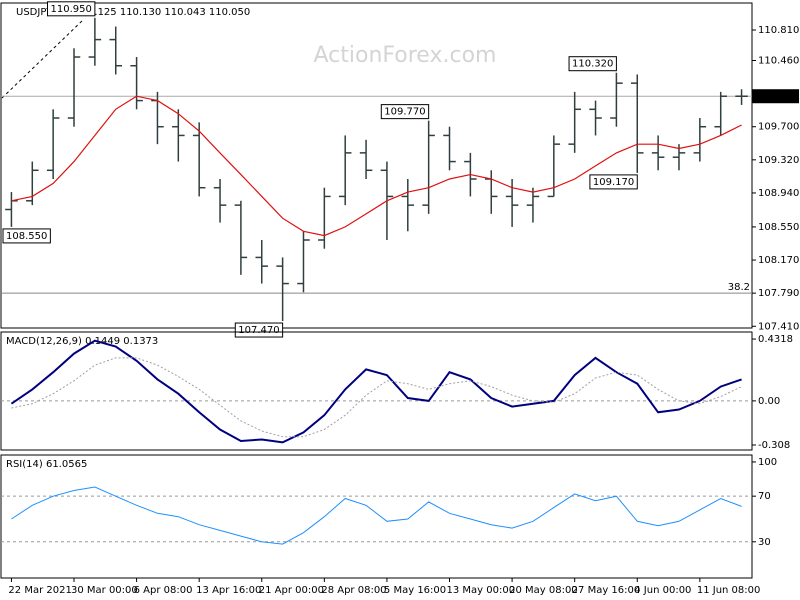 The width and height of the screenshot is (800, 600). Describe the element at coordinates (662, 590) in the screenshot. I see `x-tick-label: 4 Jun 00:00` at that location.